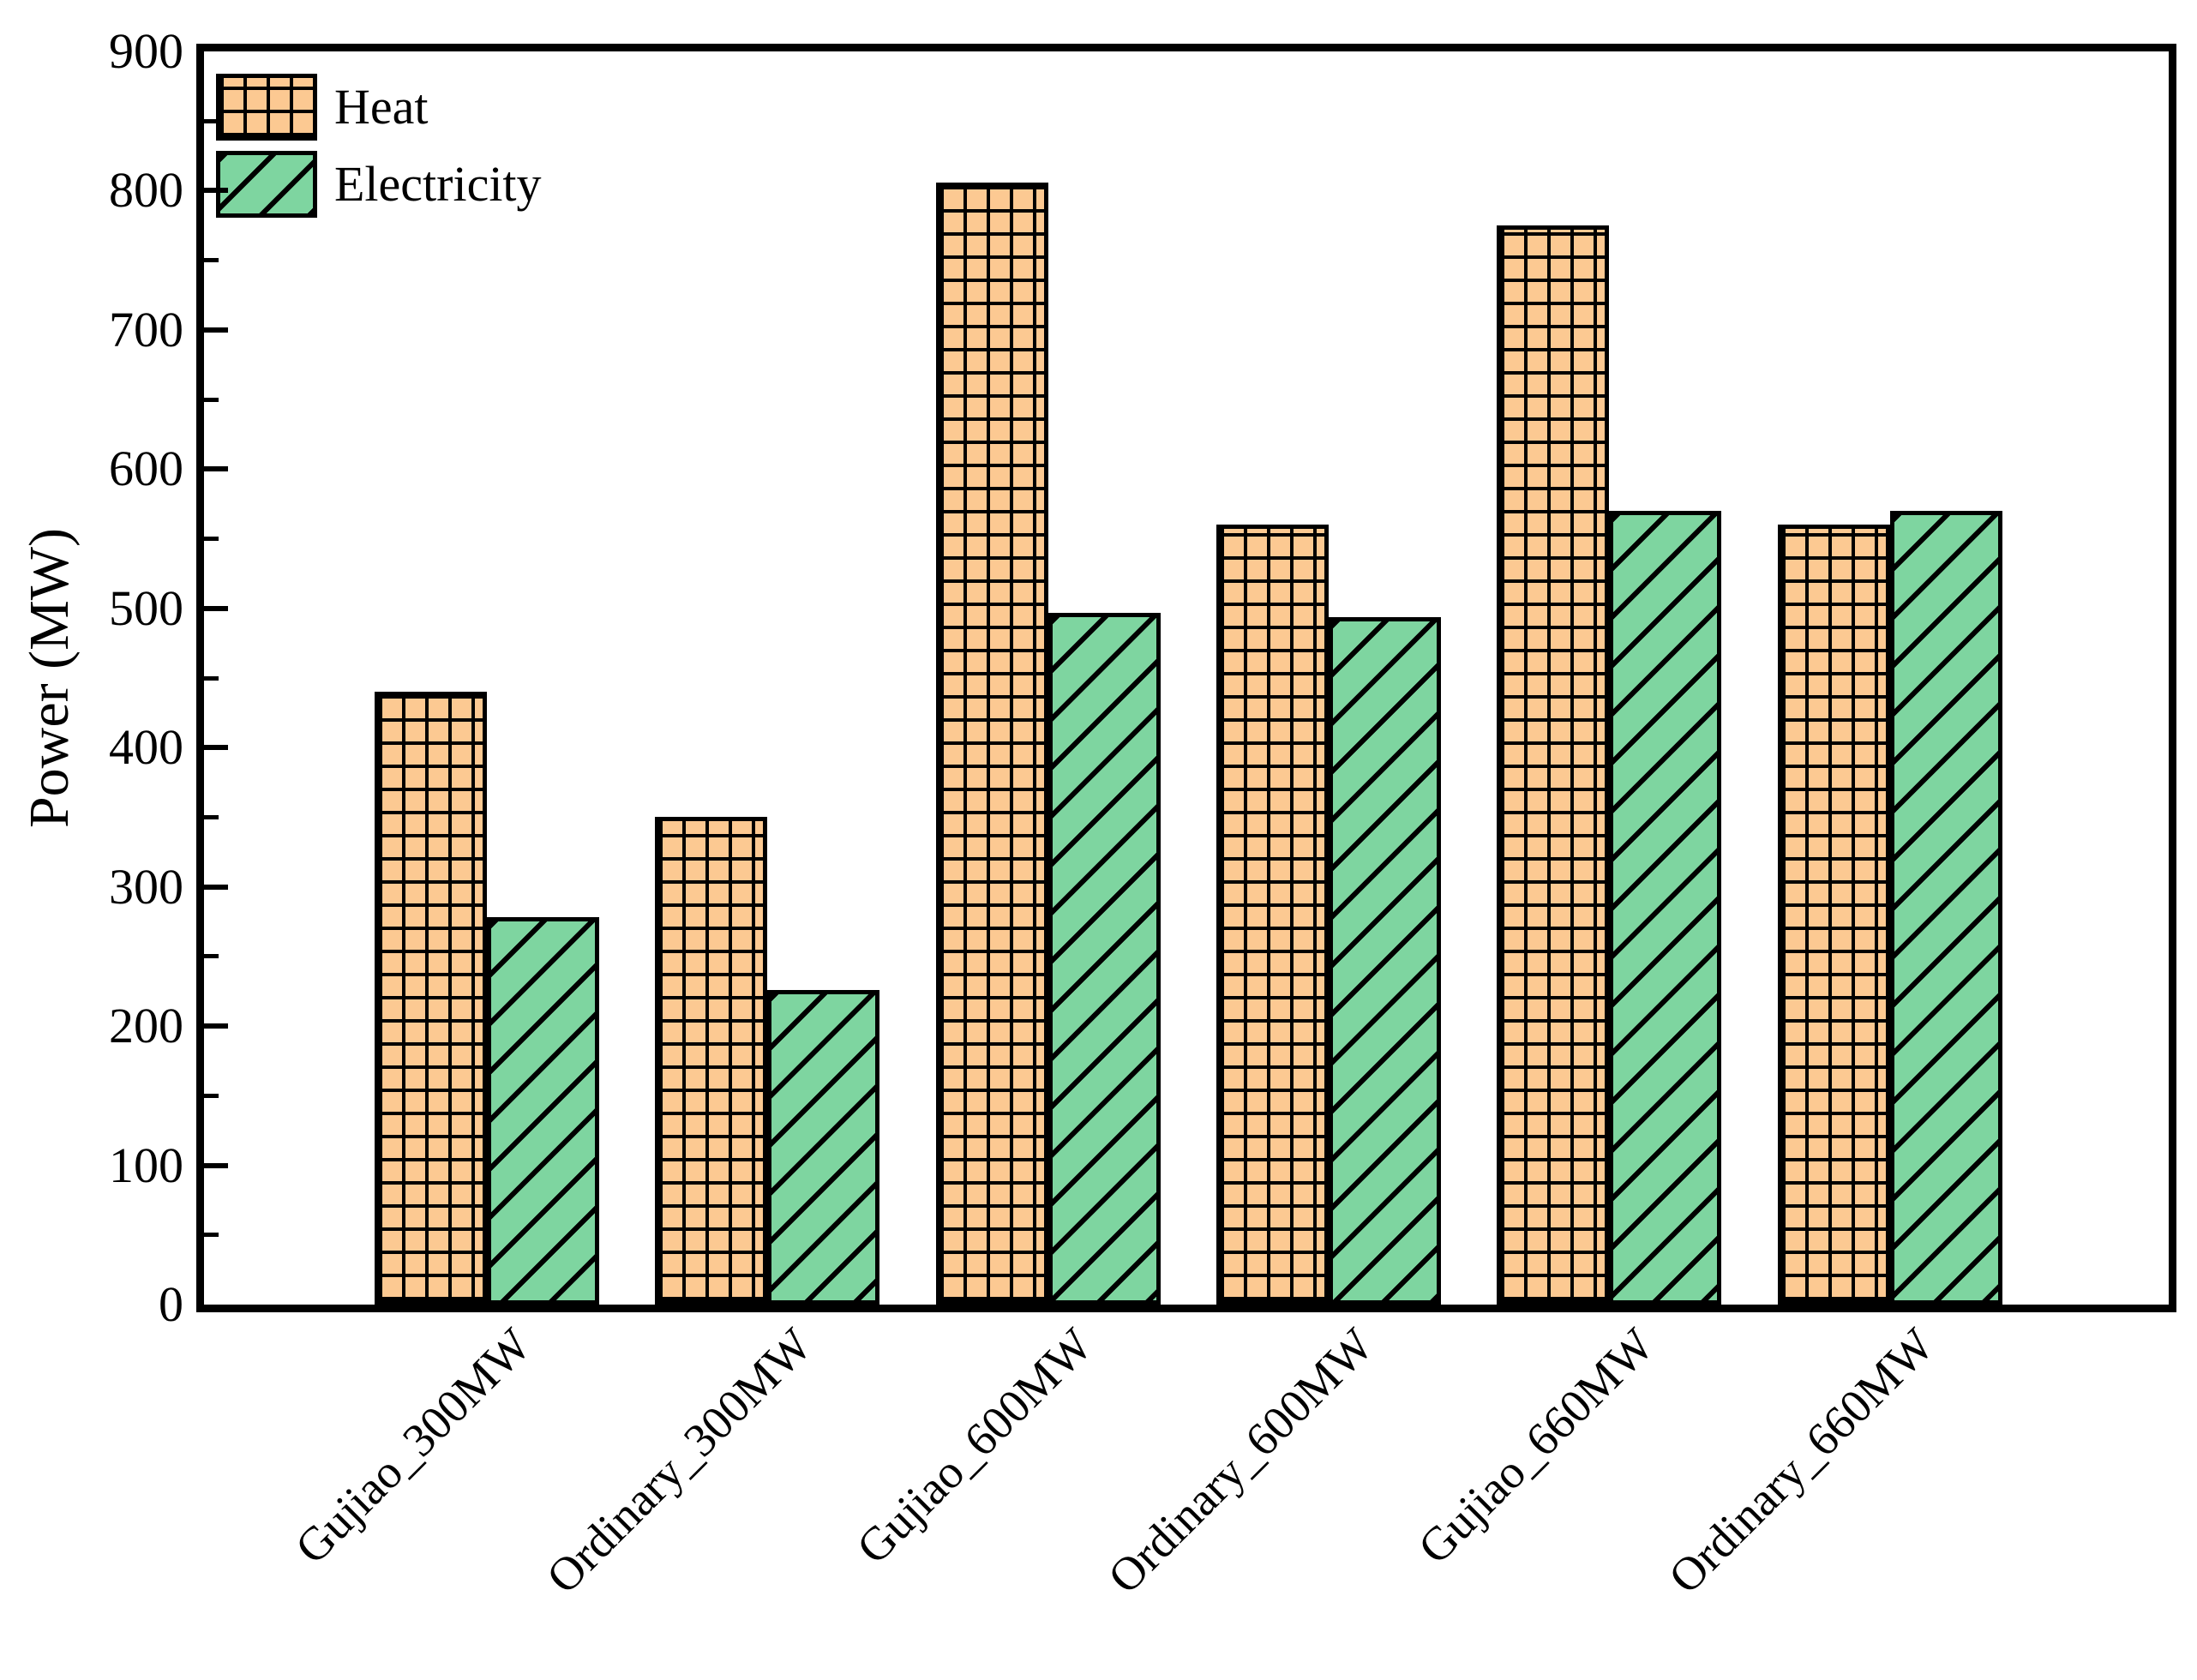  What do you see at coordinates (146, 607) in the screenshot?
I see `y-tick-label: 500` at bounding box center [146, 607].